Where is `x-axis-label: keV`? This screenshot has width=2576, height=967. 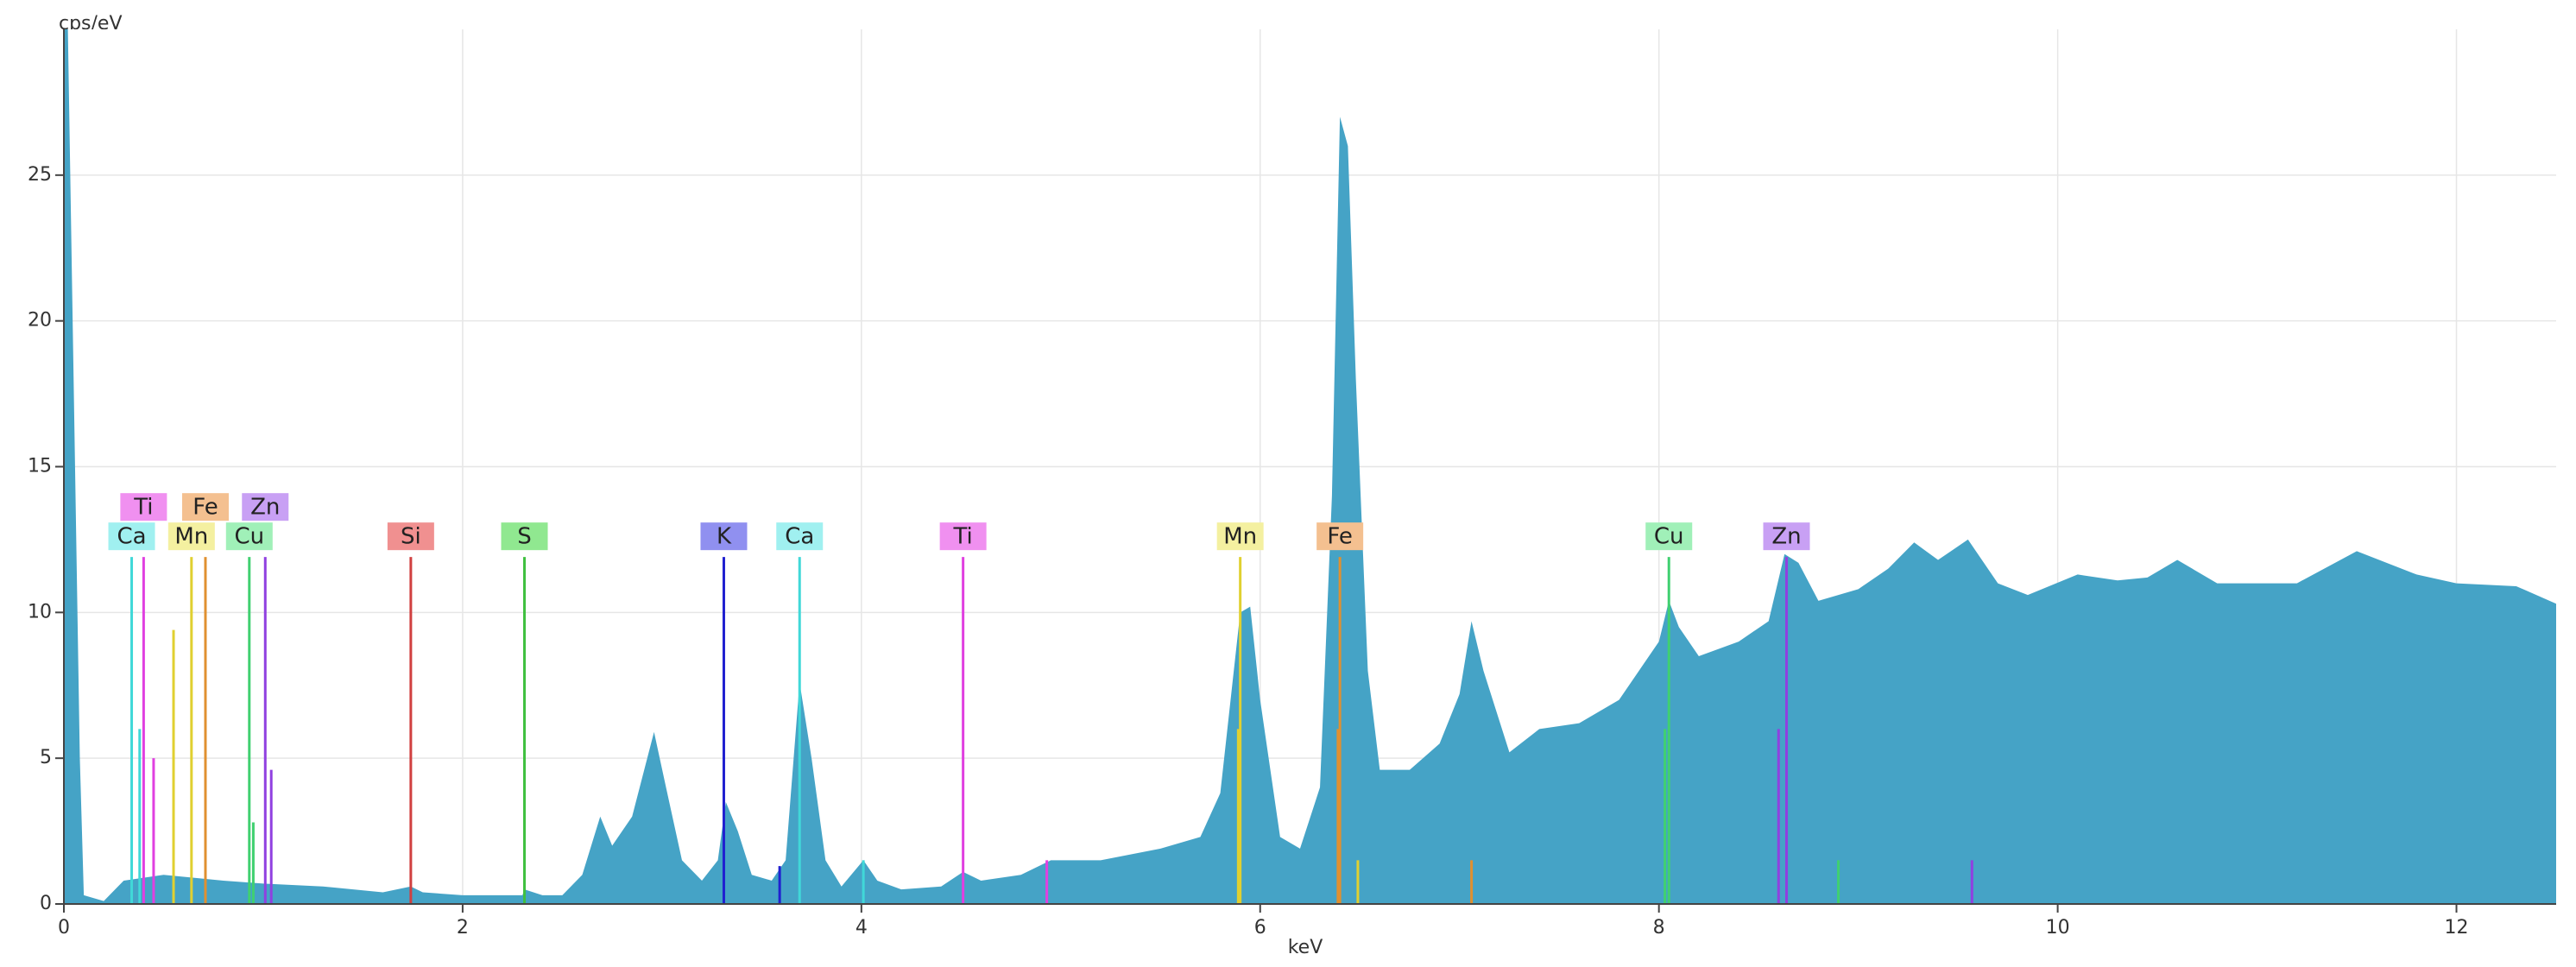
x-axis-label: keV is located at coordinates (1305, 948).